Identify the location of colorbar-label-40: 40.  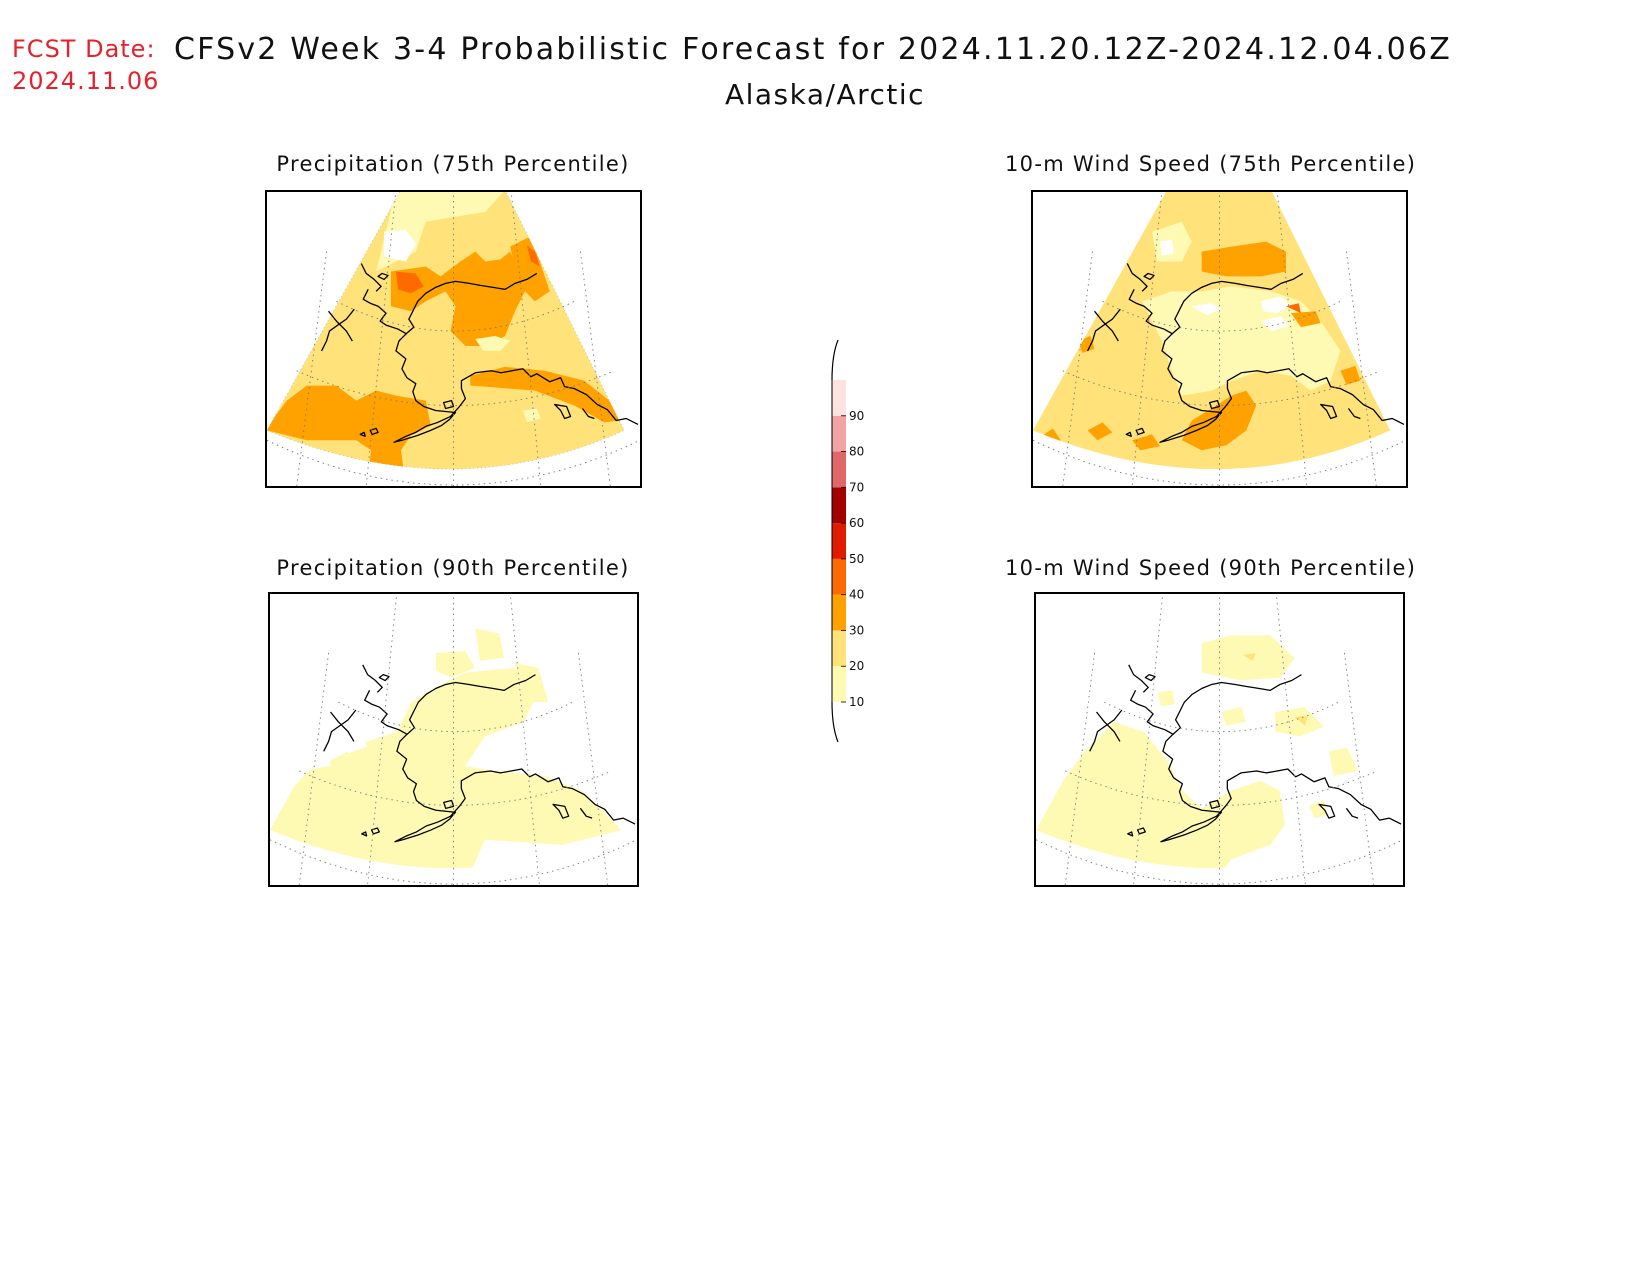
(856, 595).